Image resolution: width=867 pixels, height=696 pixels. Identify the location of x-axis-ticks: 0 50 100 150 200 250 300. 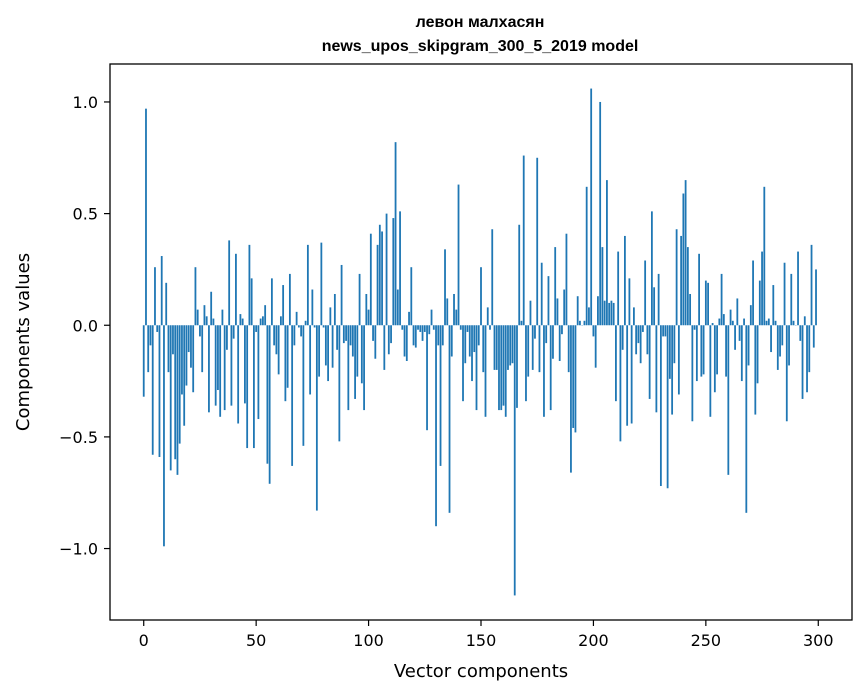
(486, 635).